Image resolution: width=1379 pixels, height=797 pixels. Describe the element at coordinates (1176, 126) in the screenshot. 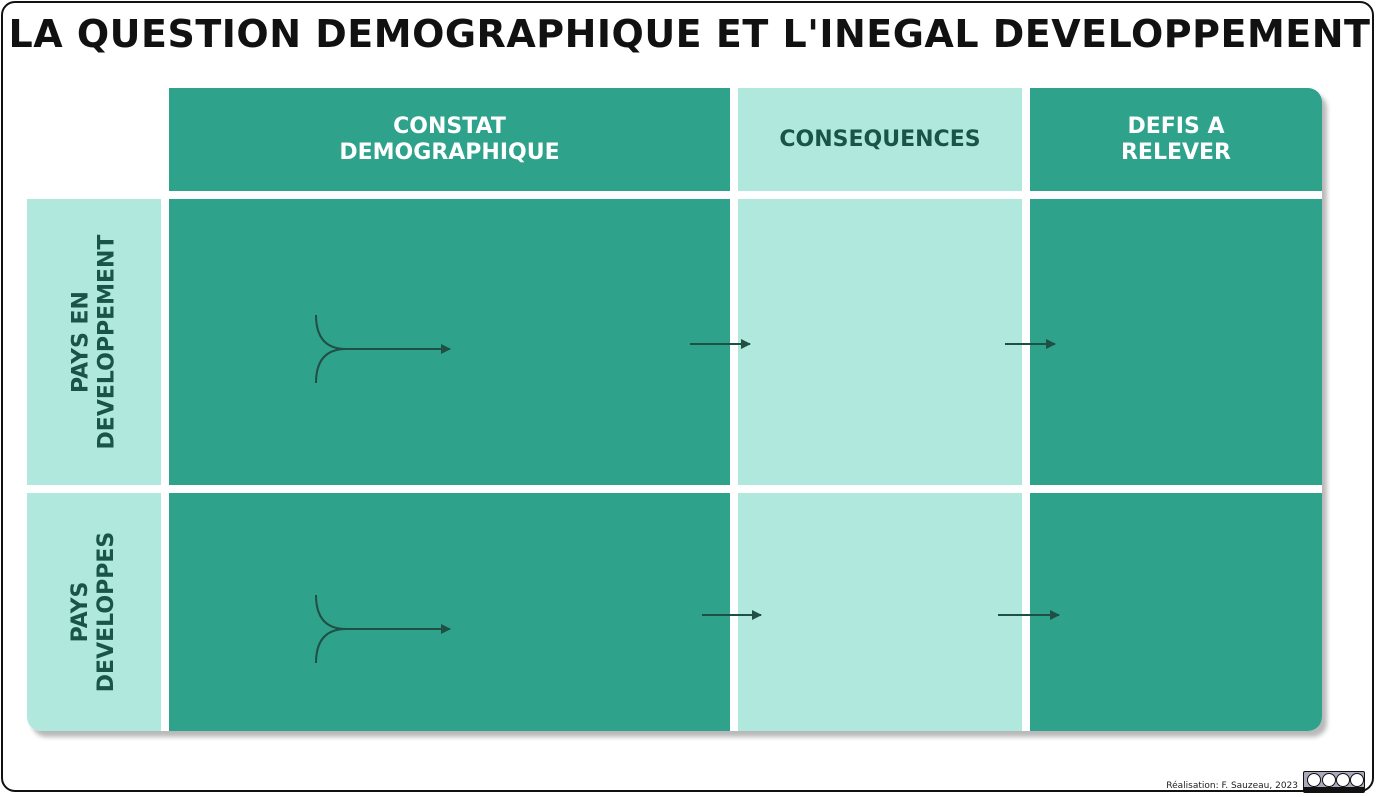

I see `column-header-defis-line1: DEFIS A` at that location.